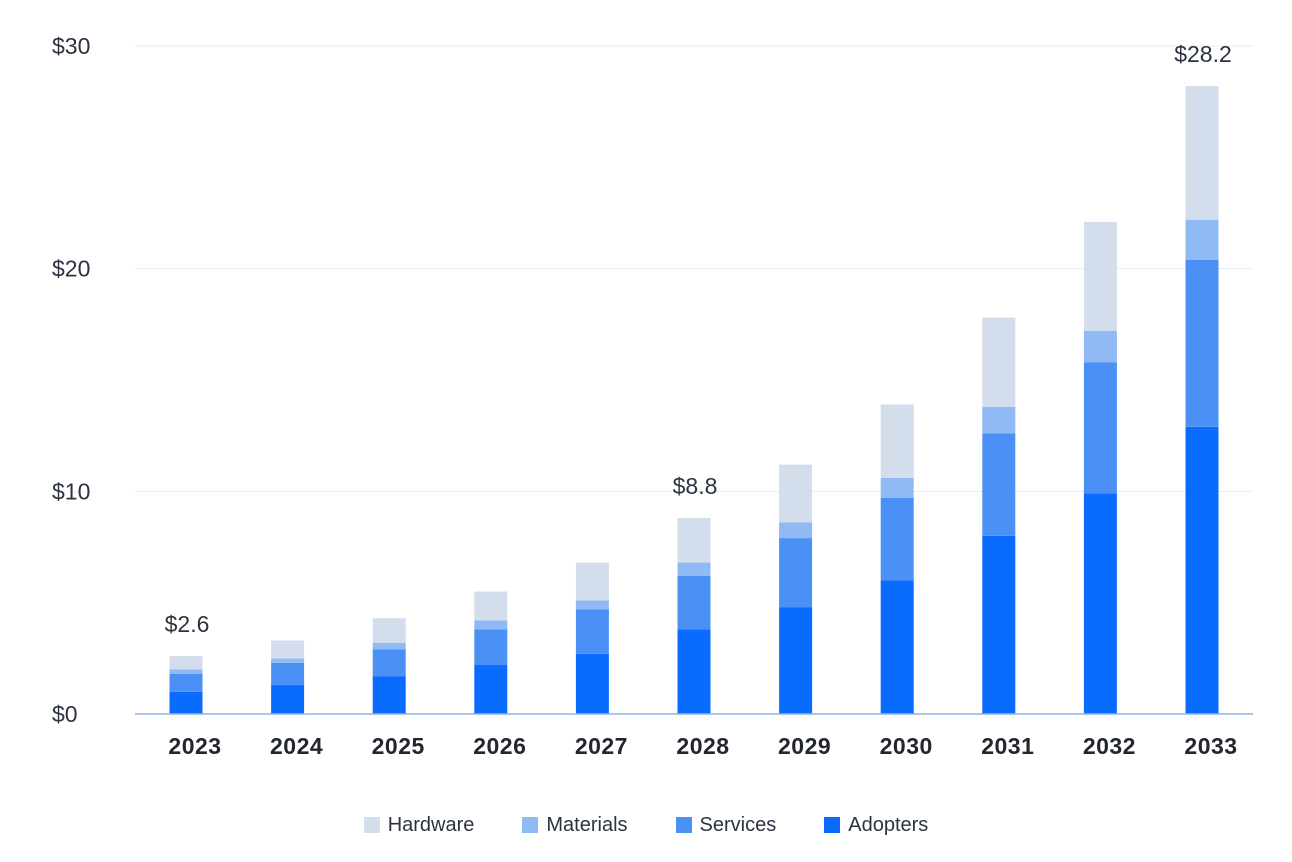  What do you see at coordinates (1100, 603) in the screenshot?
I see `bar-segment-adopters-2032` at bounding box center [1100, 603].